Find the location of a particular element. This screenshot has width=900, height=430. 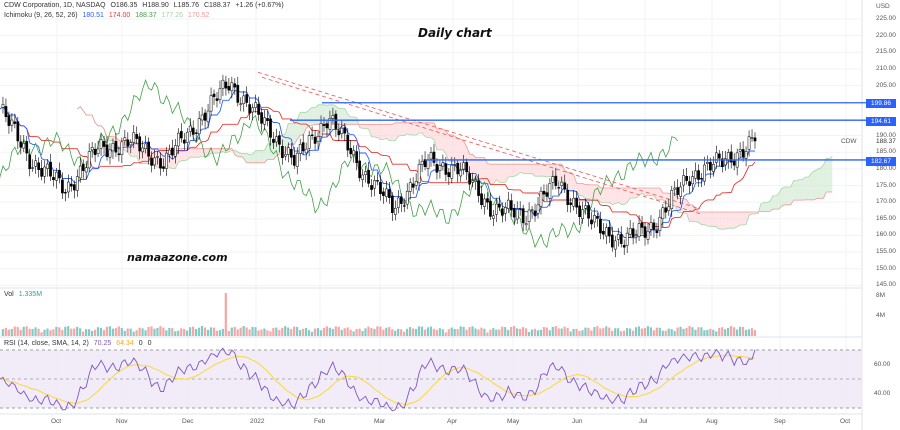

price-tick: 185.00 is located at coordinates (886, 152).